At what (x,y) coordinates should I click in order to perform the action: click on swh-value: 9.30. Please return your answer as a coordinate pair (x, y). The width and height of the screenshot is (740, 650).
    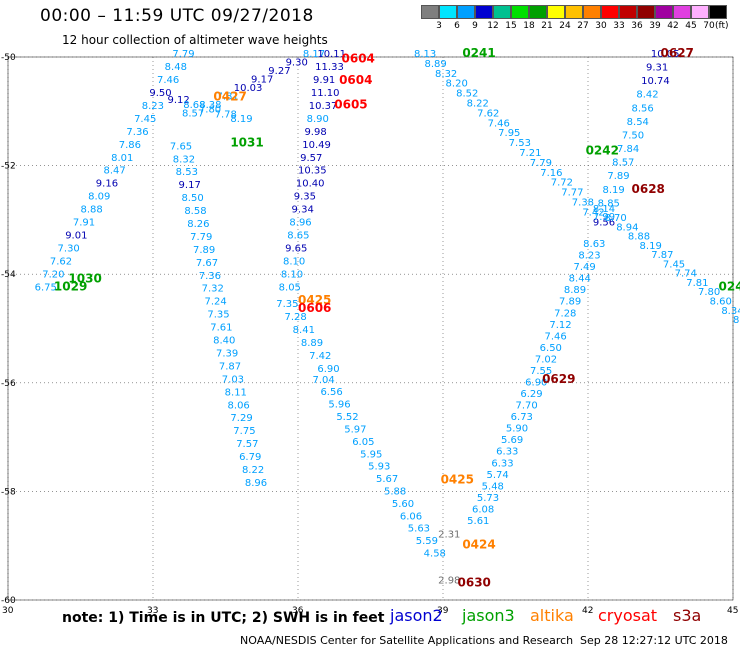
    Looking at the image, I should click on (297, 63).